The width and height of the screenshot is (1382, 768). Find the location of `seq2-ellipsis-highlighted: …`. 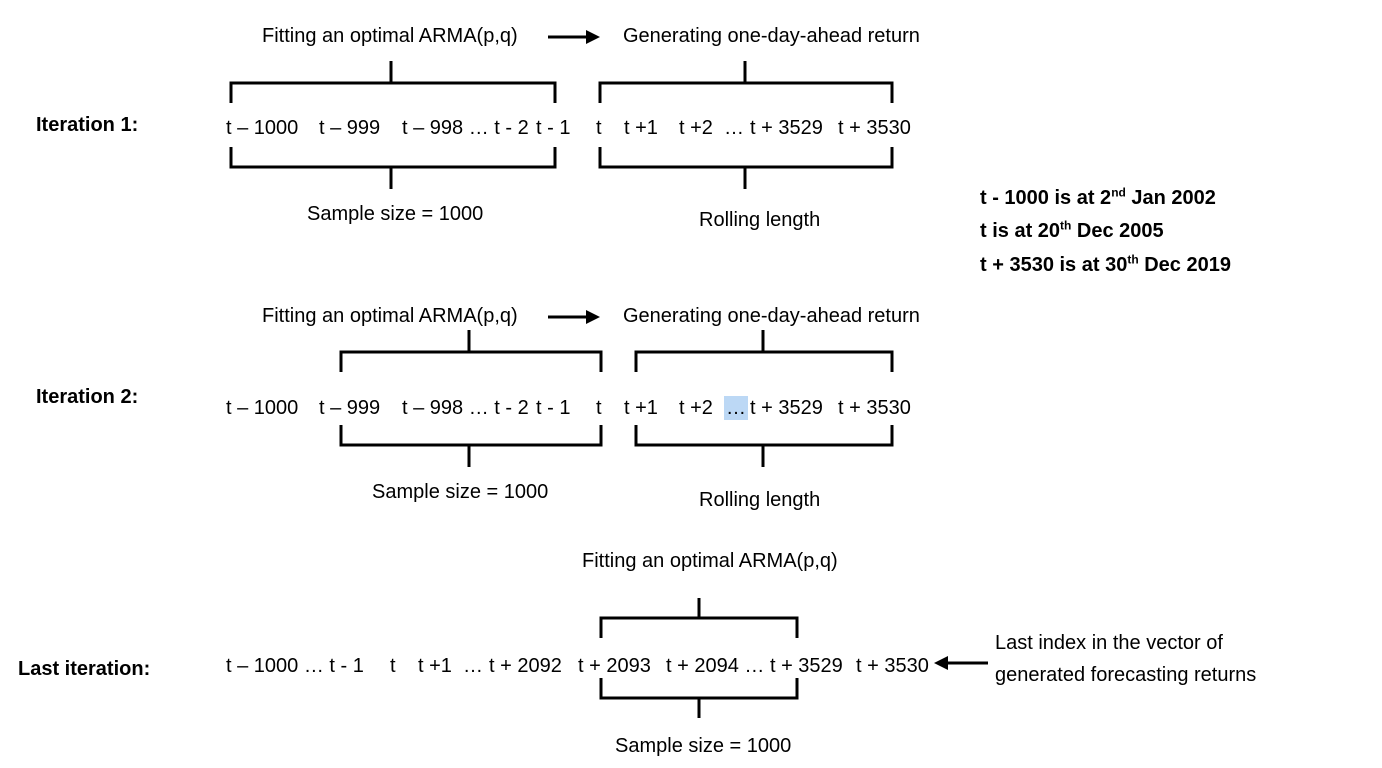

seq2-ellipsis-highlighted: … is located at coordinates (736, 408).